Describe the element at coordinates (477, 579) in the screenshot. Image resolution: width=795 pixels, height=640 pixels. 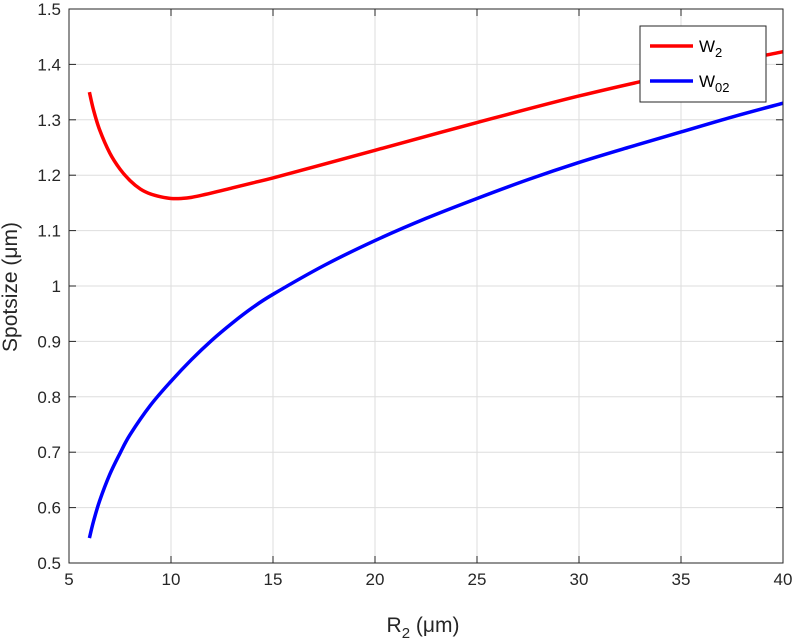
I see `x-tick-label: 25` at that location.